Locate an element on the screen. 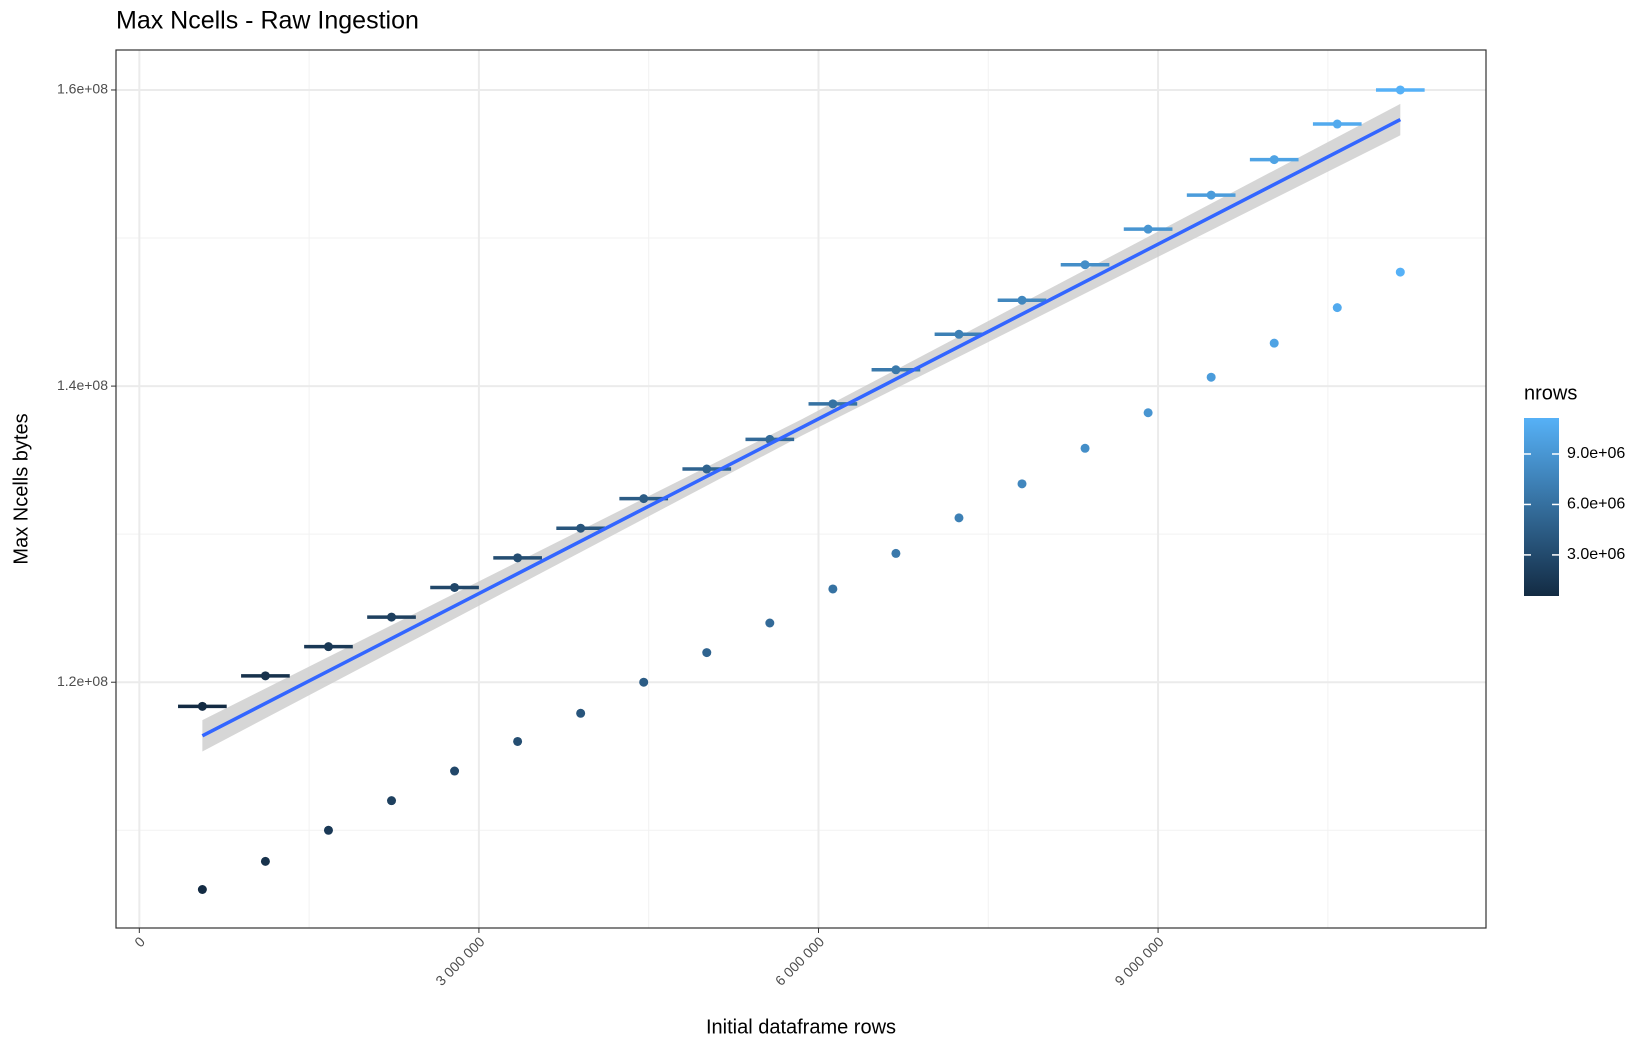 Image resolution: width=1650 pixels, height=1050 pixels. legend-label: 3.0e+06 is located at coordinates (1596, 554).